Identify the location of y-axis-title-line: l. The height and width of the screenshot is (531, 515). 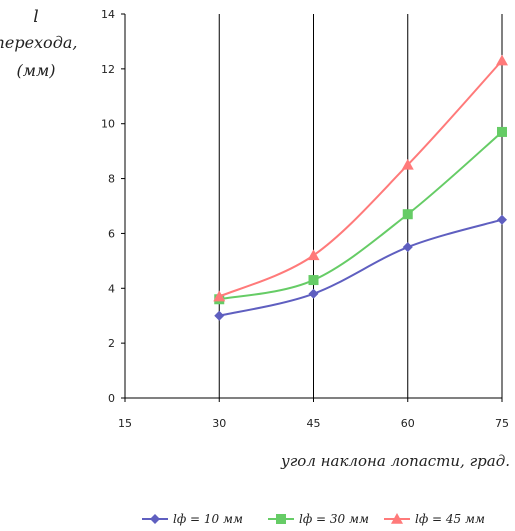
(35, 17).